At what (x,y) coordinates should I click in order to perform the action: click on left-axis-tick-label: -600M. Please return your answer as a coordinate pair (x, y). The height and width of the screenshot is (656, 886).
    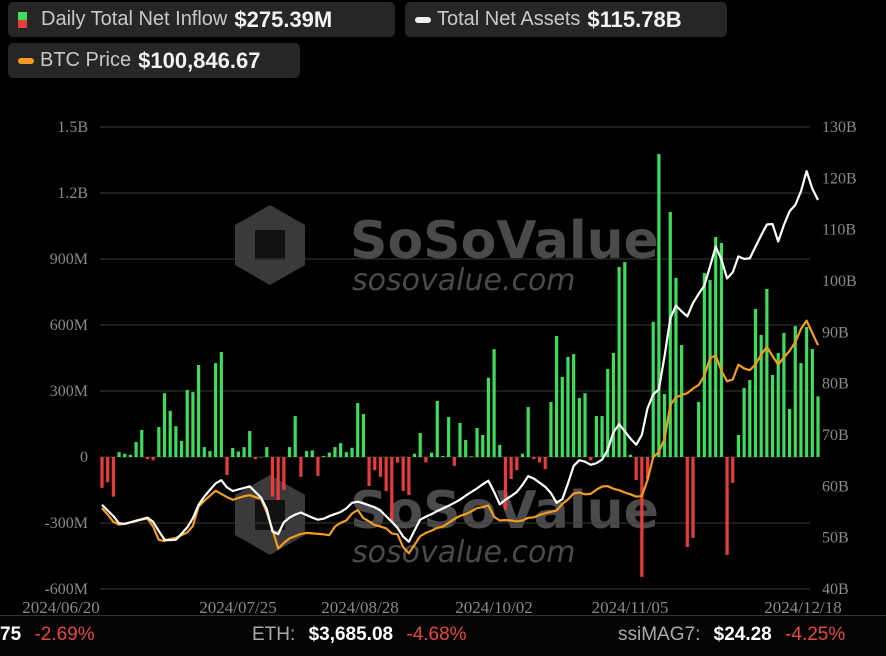
    Looking at the image, I should click on (66, 589).